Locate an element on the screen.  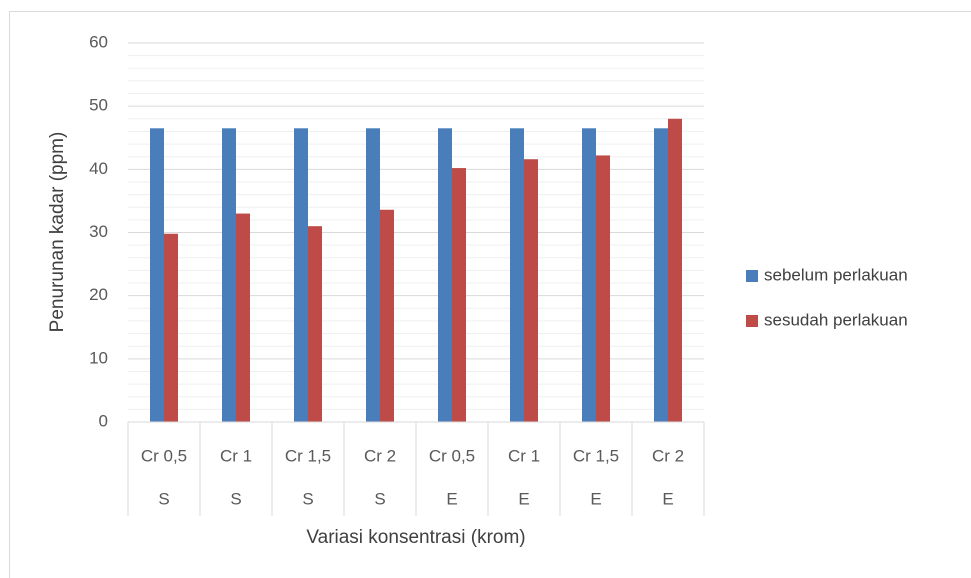
y-tick-label: 40 is located at coordinates (98, 168).